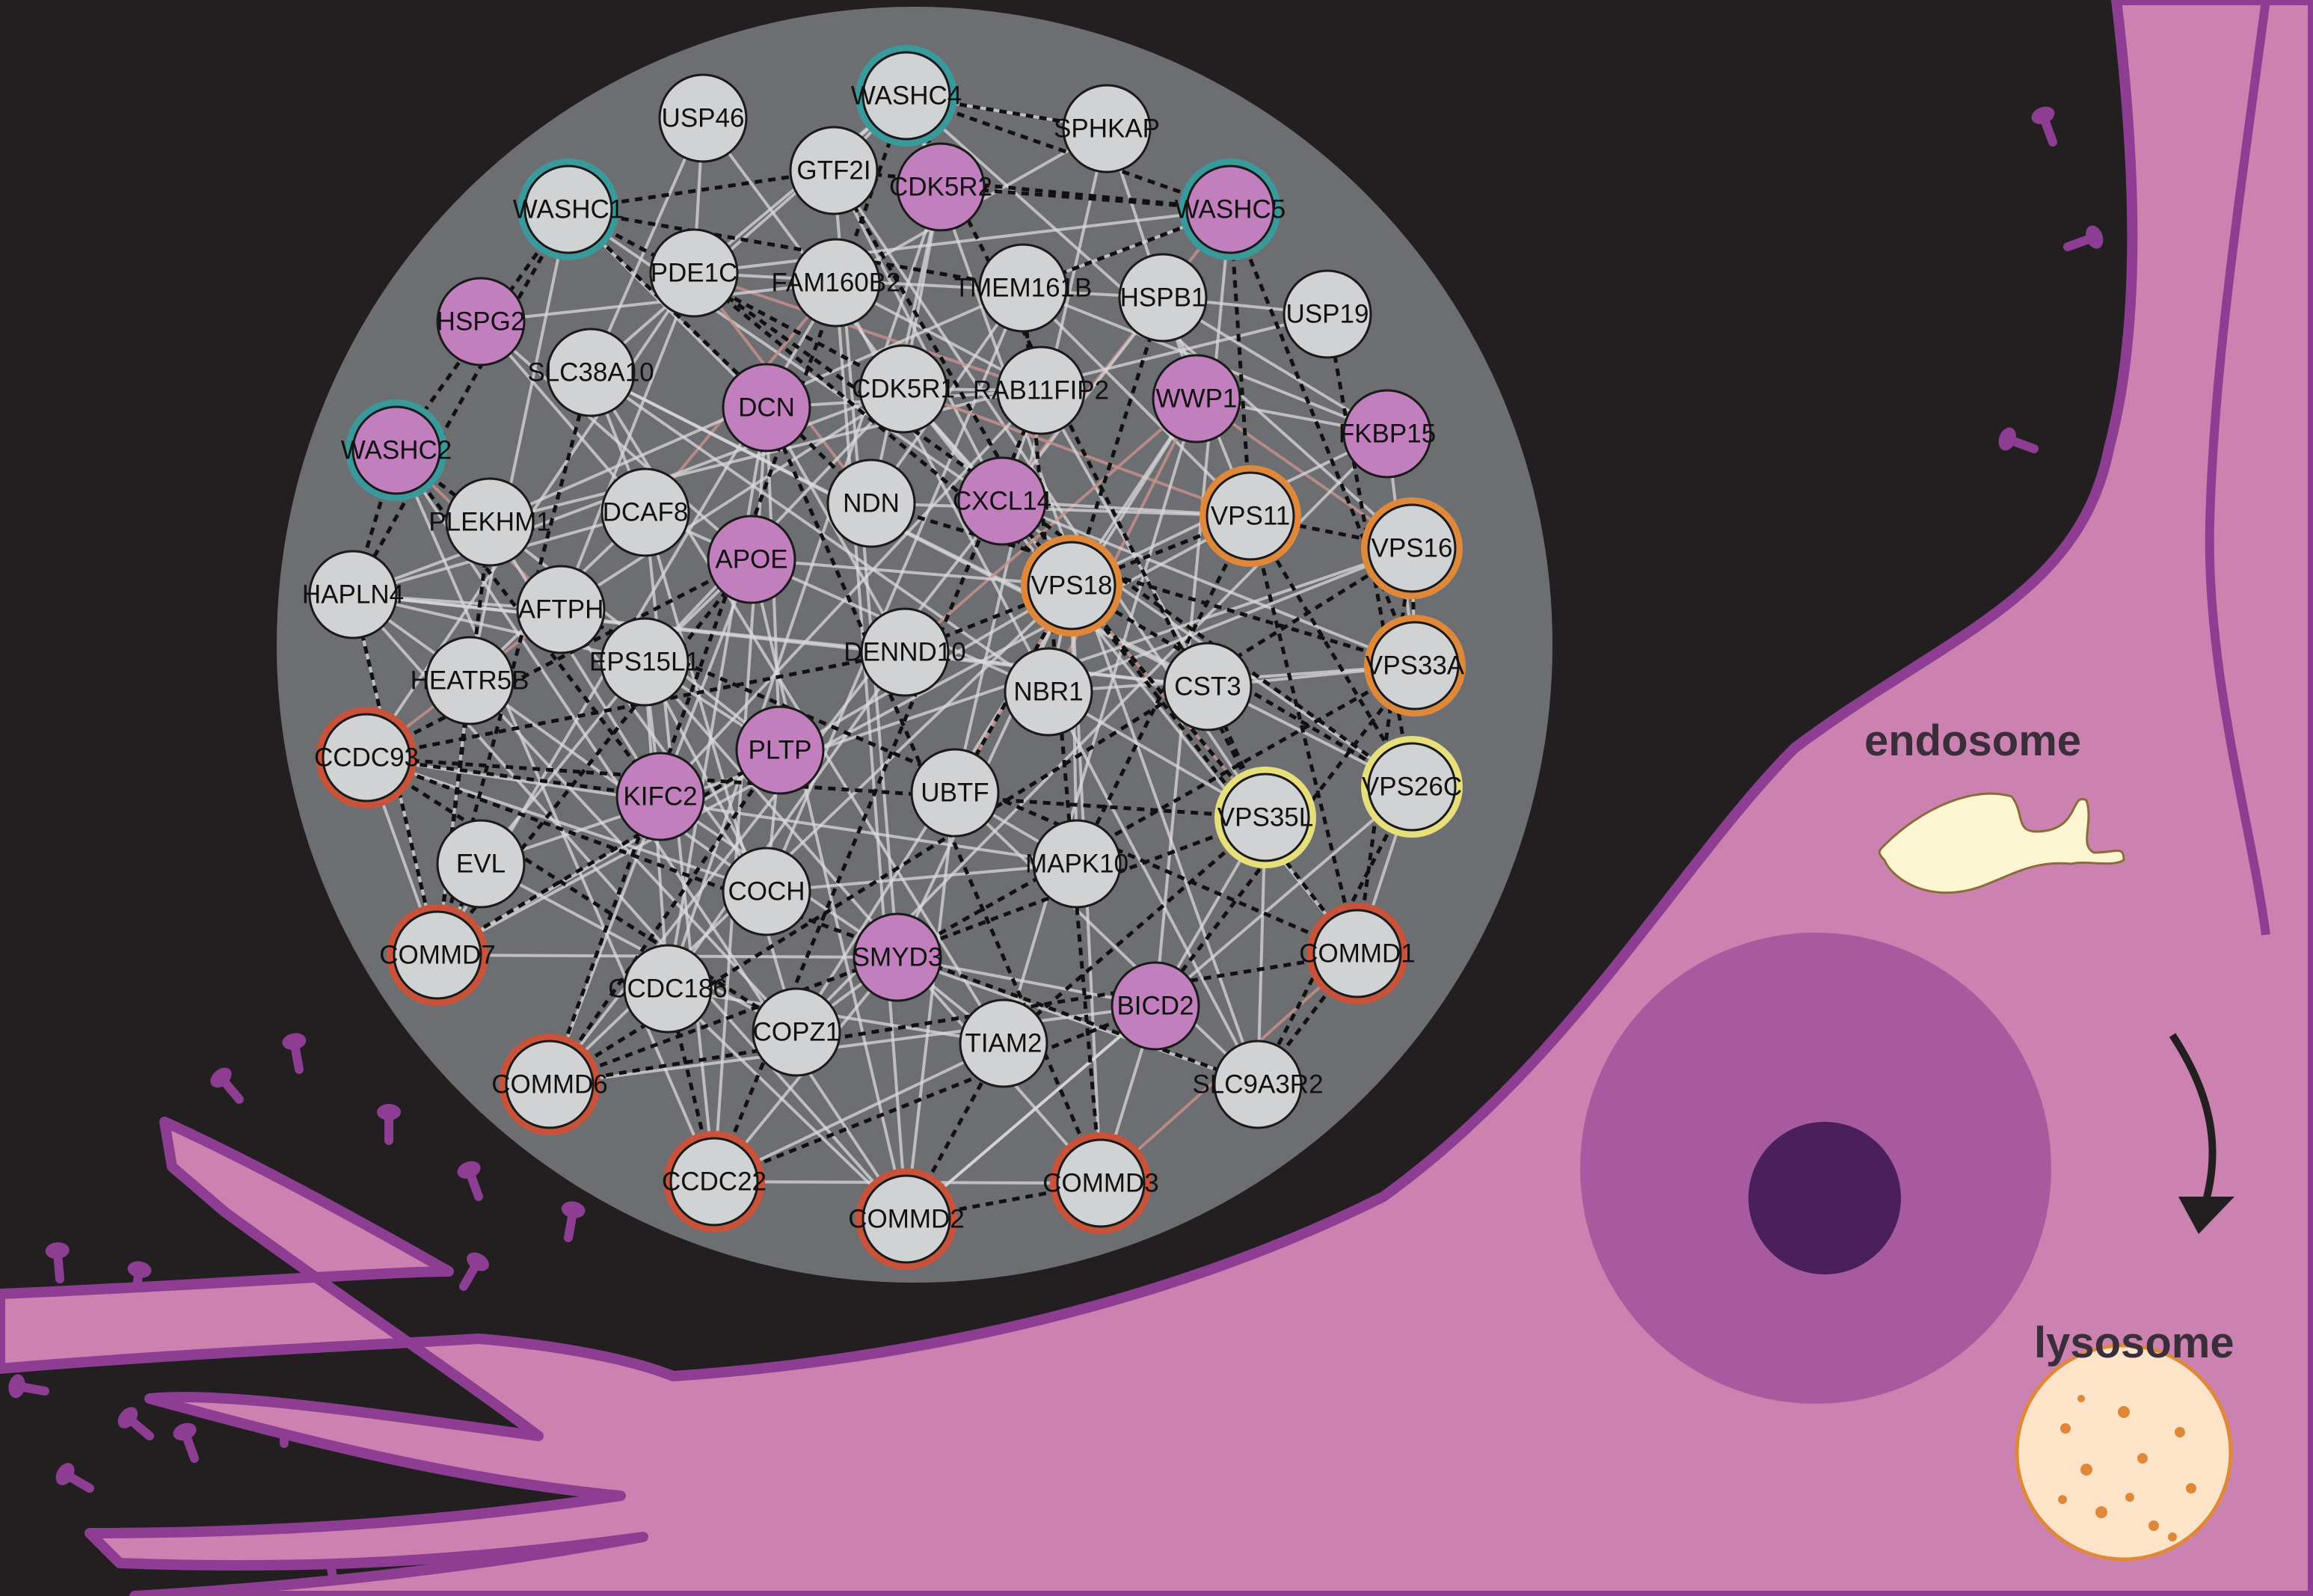  I want to click on endosome-shape, so click(2001, 843).